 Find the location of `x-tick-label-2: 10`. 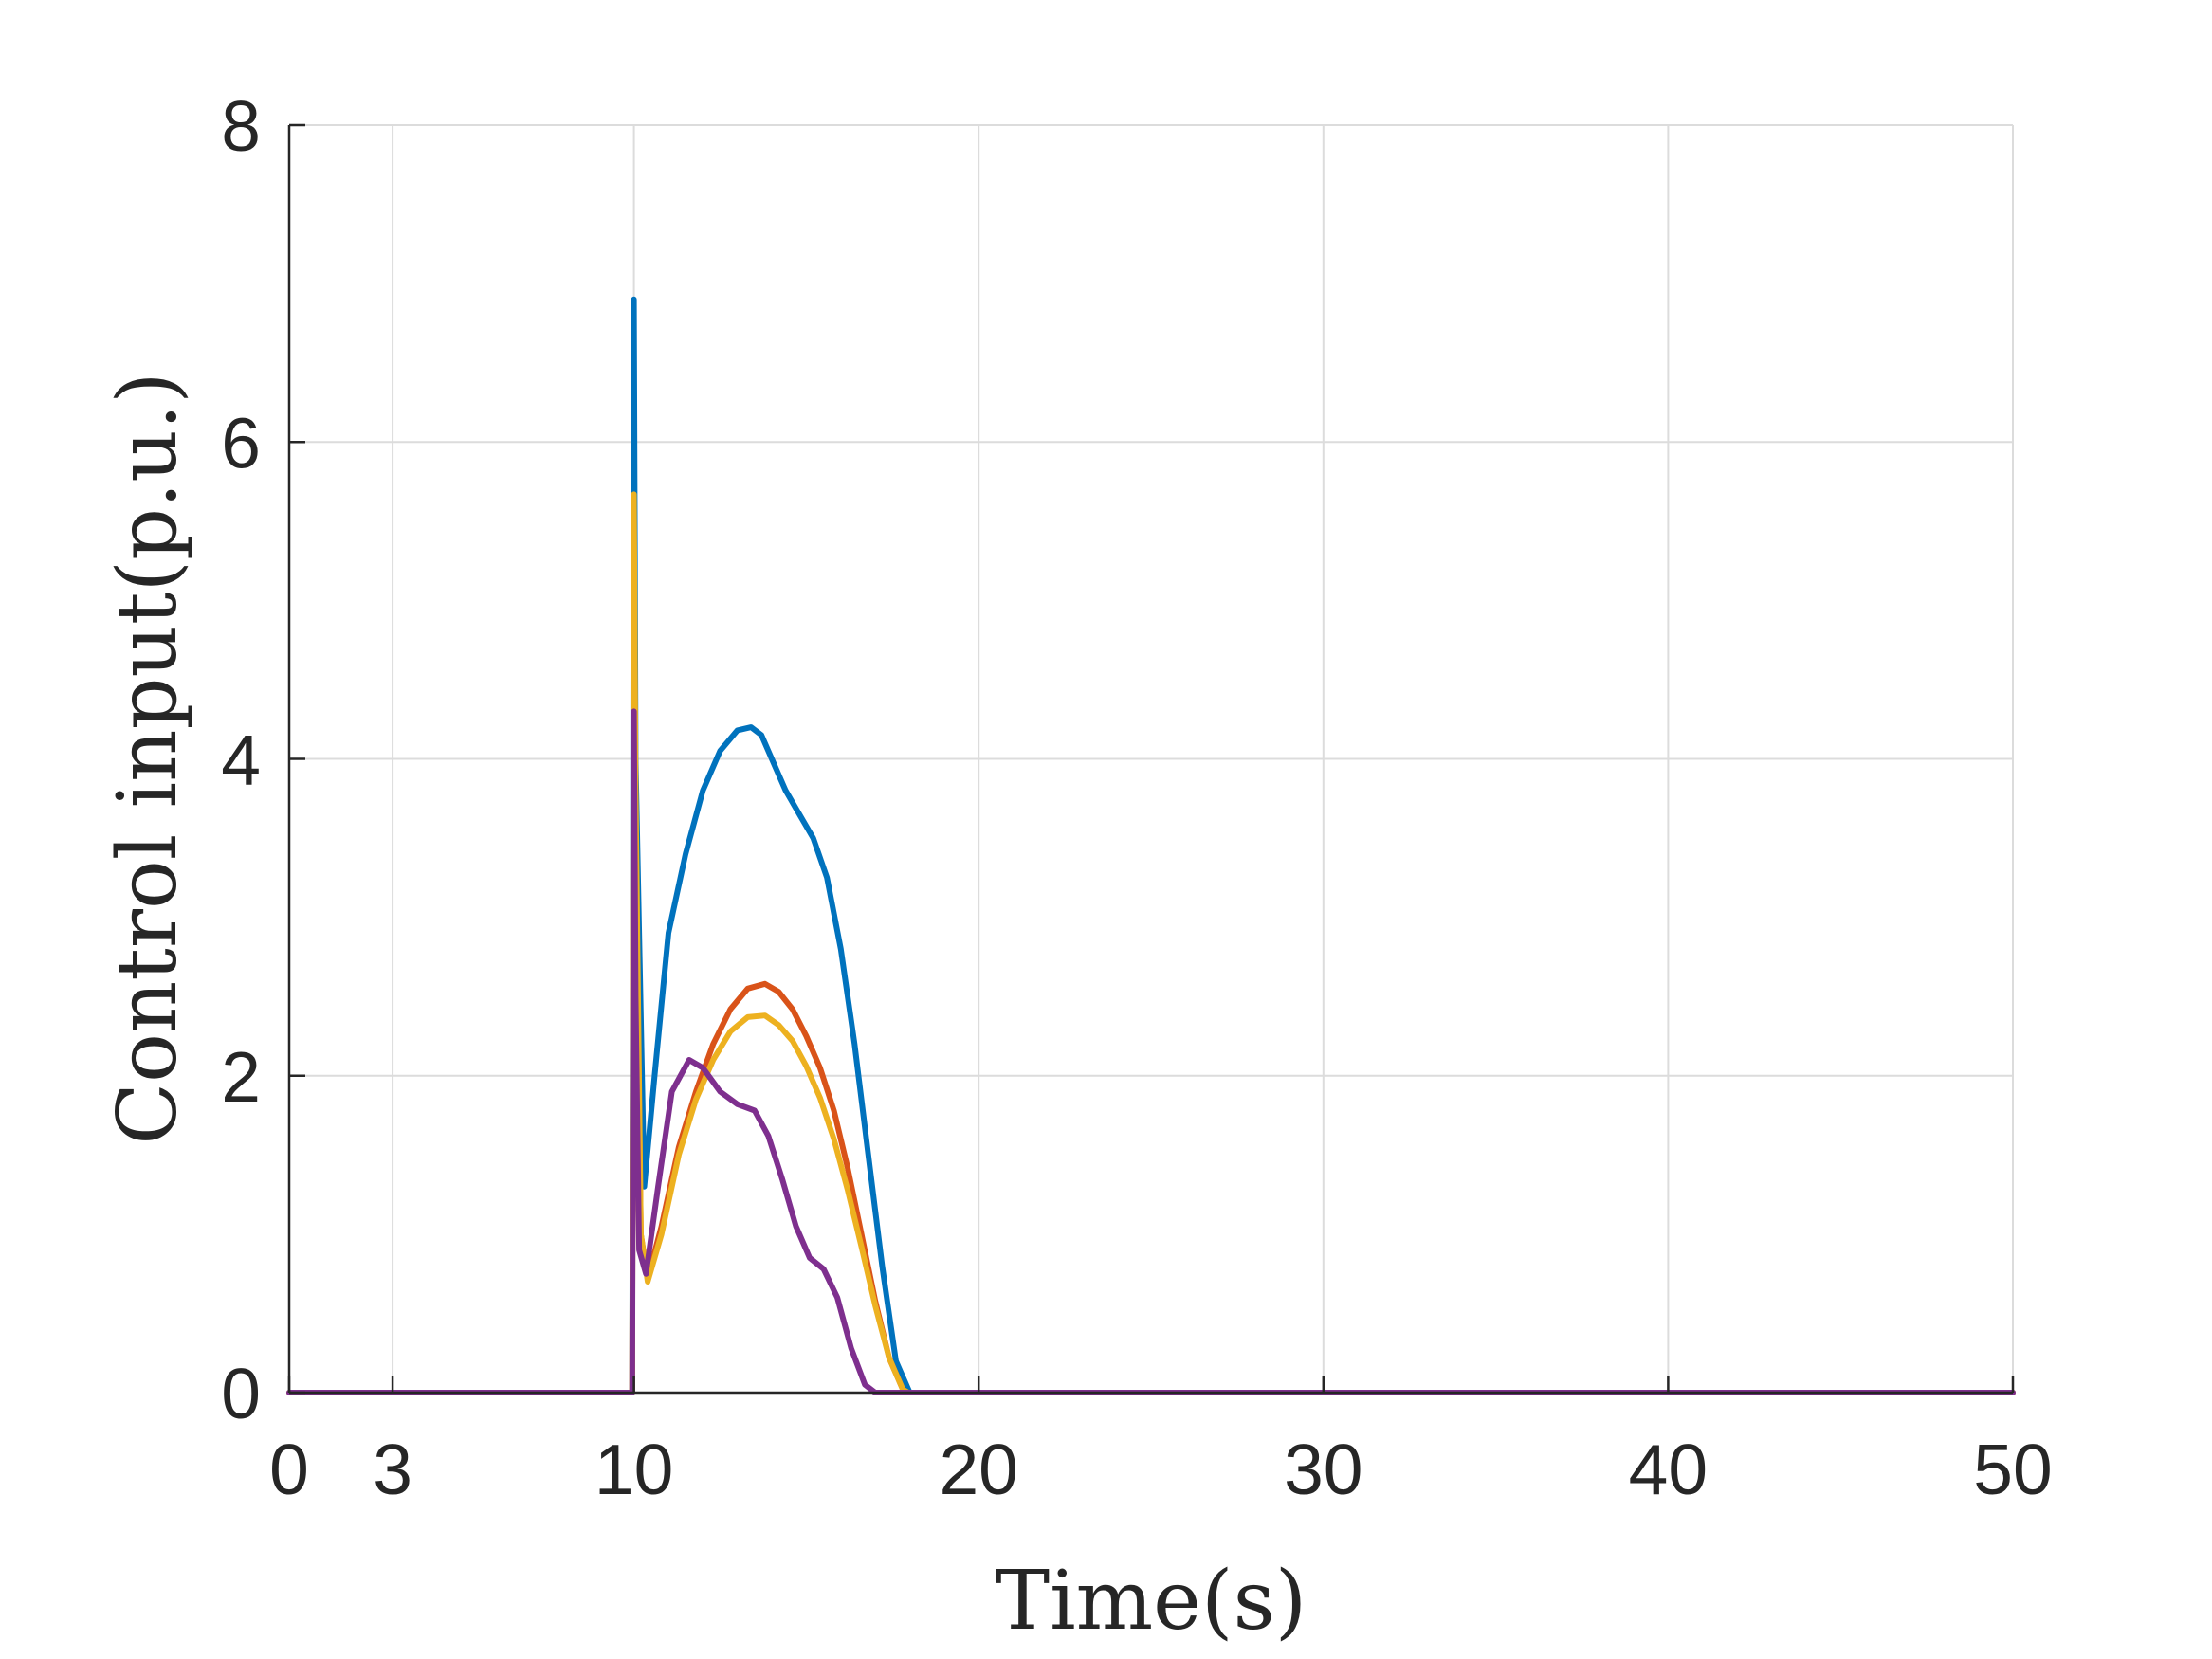

x-tick-label-2: 10 is located at coordinates (633, 1469).